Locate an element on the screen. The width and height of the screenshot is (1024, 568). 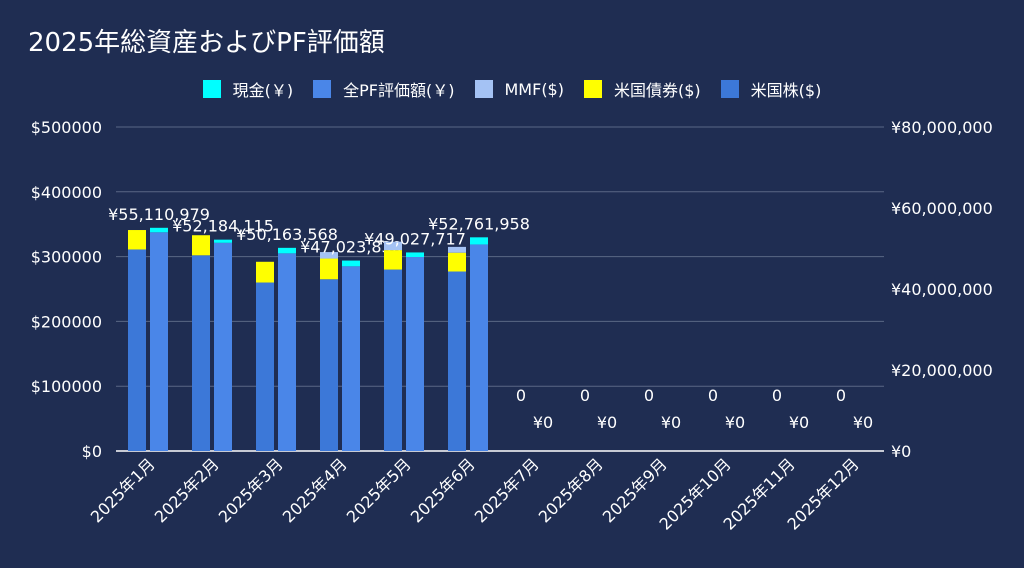
jpy-total-label: ¥50,163,568 is located at coordinates (287, 234).